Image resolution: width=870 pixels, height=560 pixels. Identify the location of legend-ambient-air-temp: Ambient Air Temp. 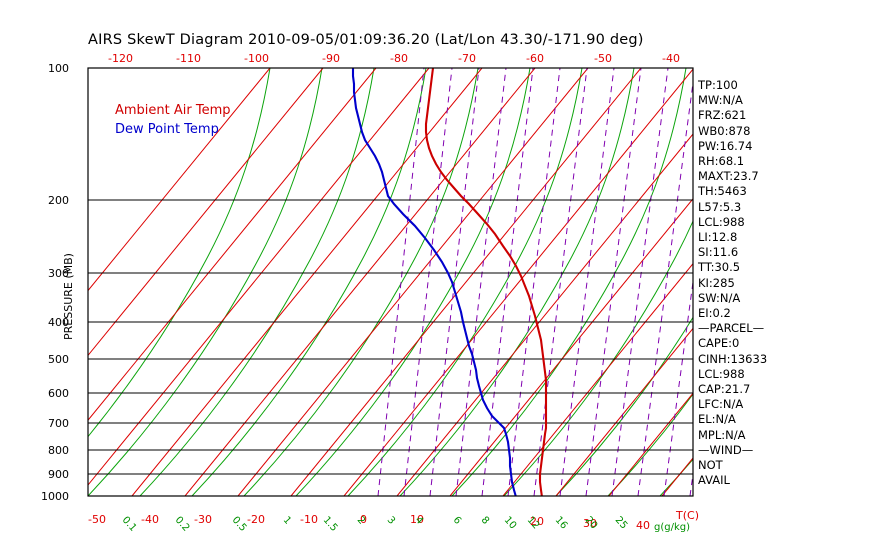
(173, 110).